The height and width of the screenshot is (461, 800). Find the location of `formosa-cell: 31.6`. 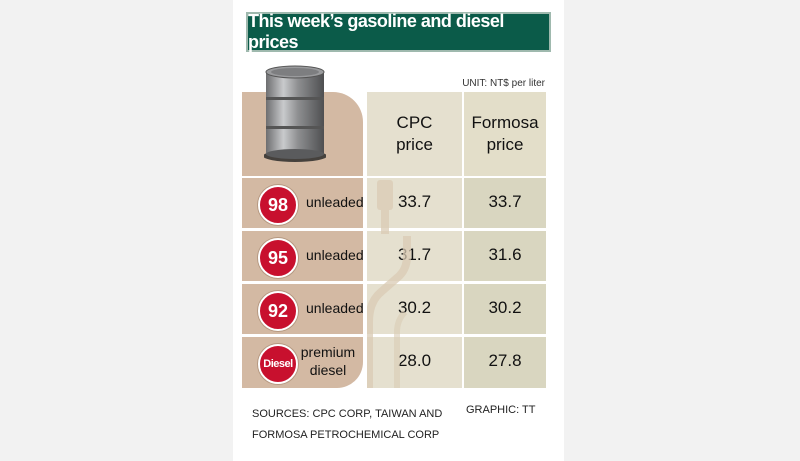

formosa-cell: 31.6 is located at coordinates (505, 256).